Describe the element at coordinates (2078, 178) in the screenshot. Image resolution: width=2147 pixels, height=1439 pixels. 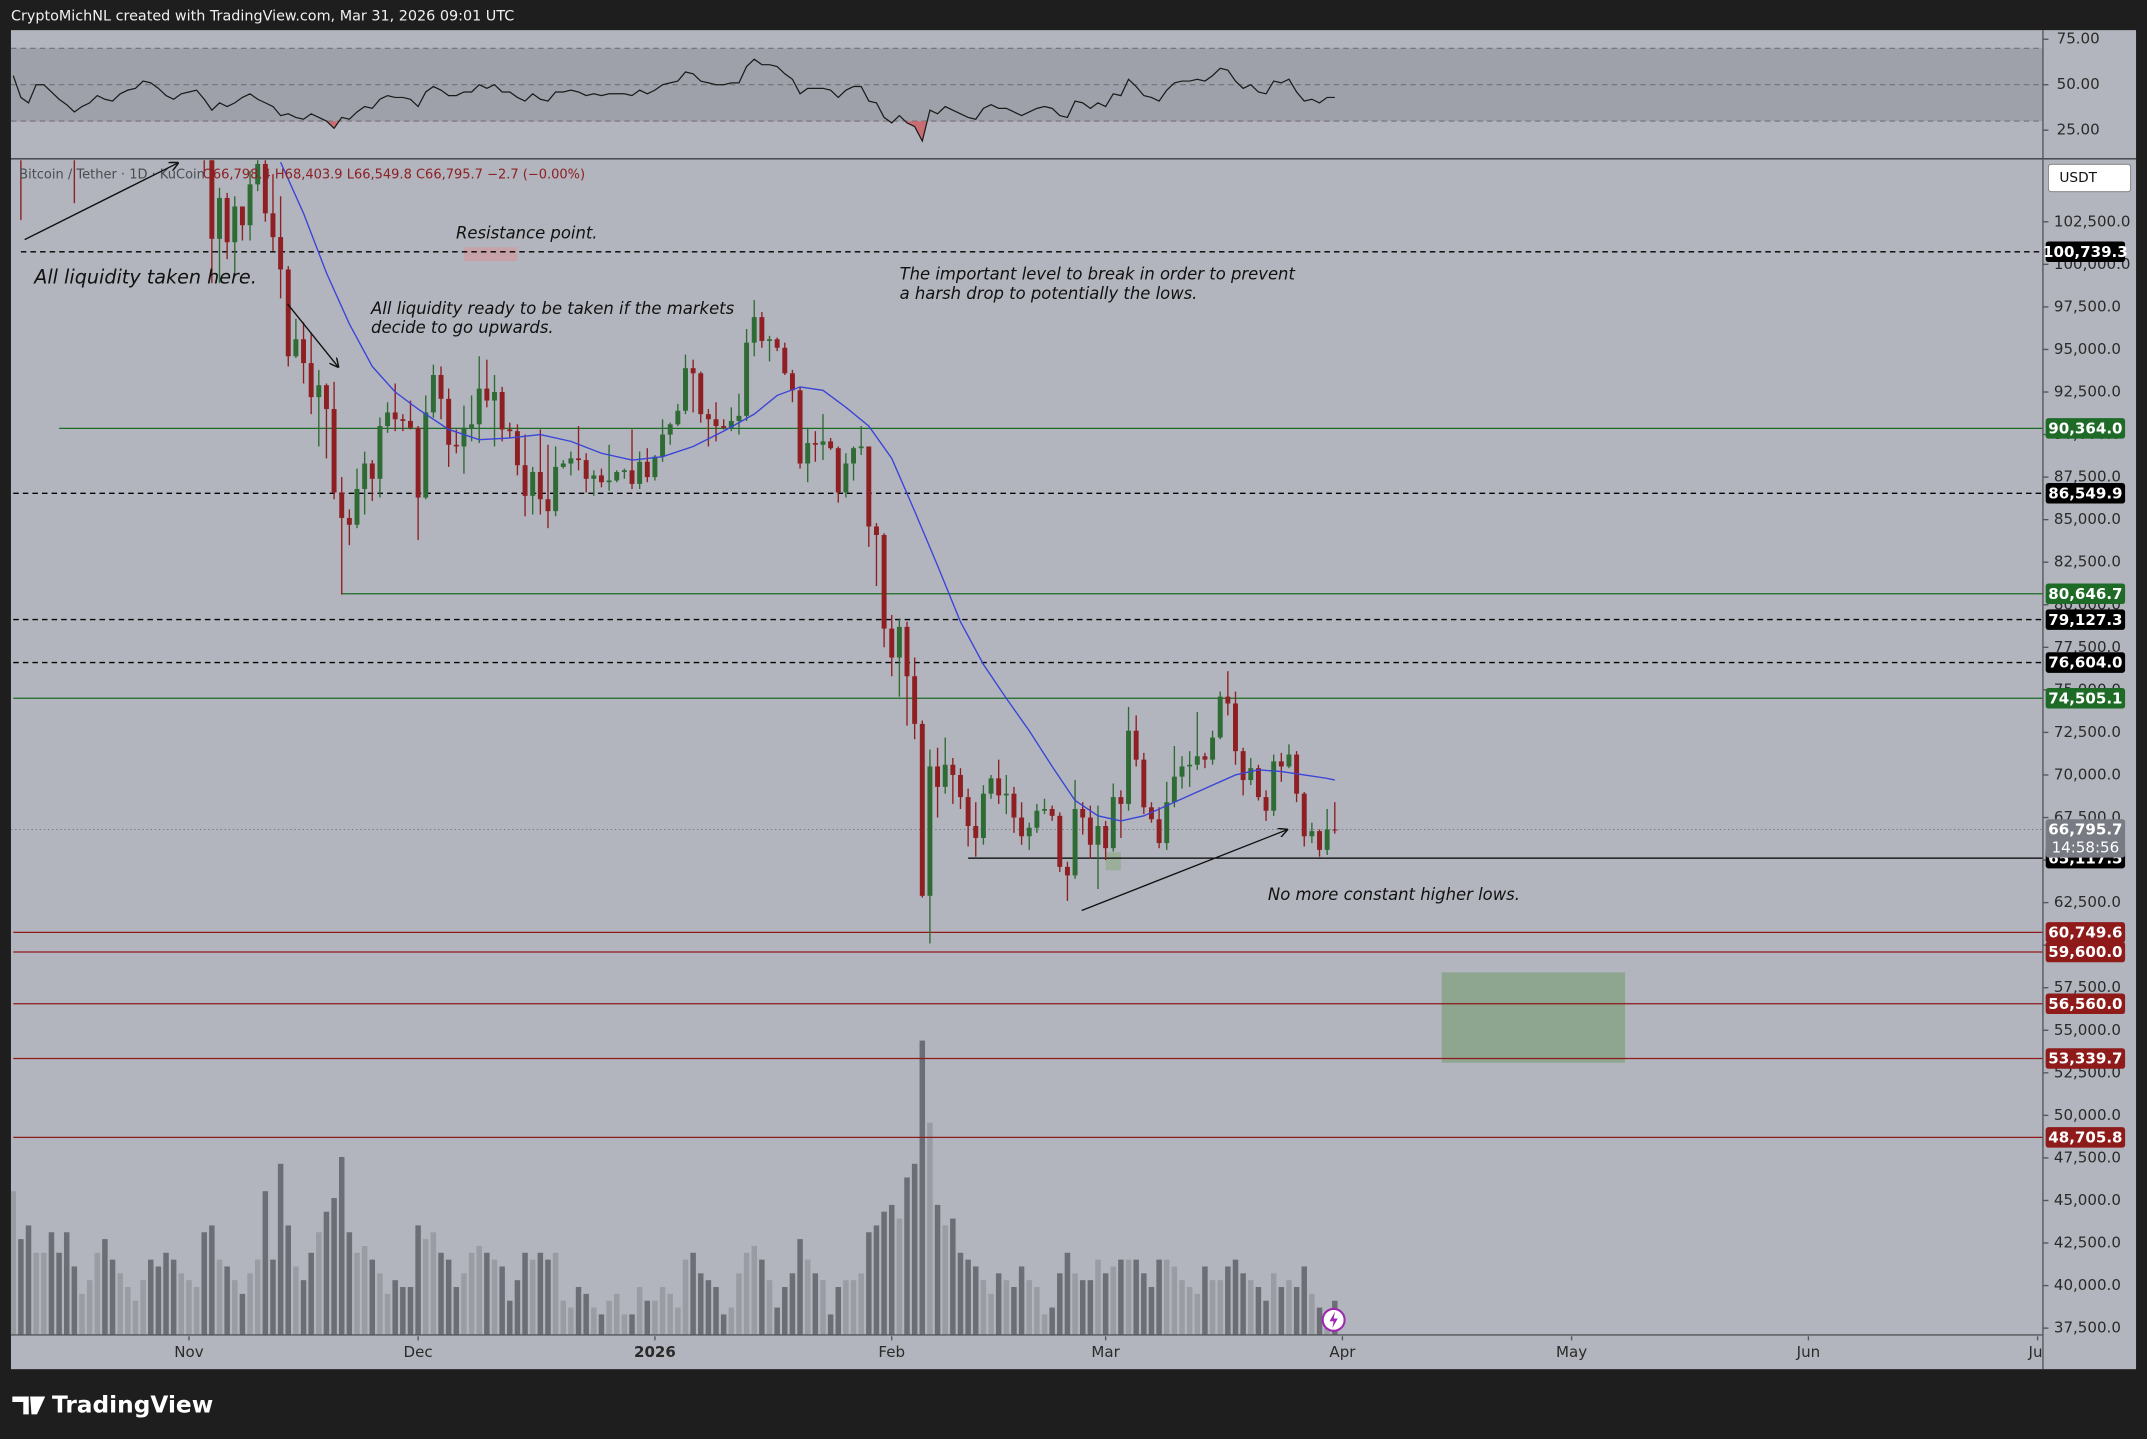
I see `currency-label: USDT` at that location.